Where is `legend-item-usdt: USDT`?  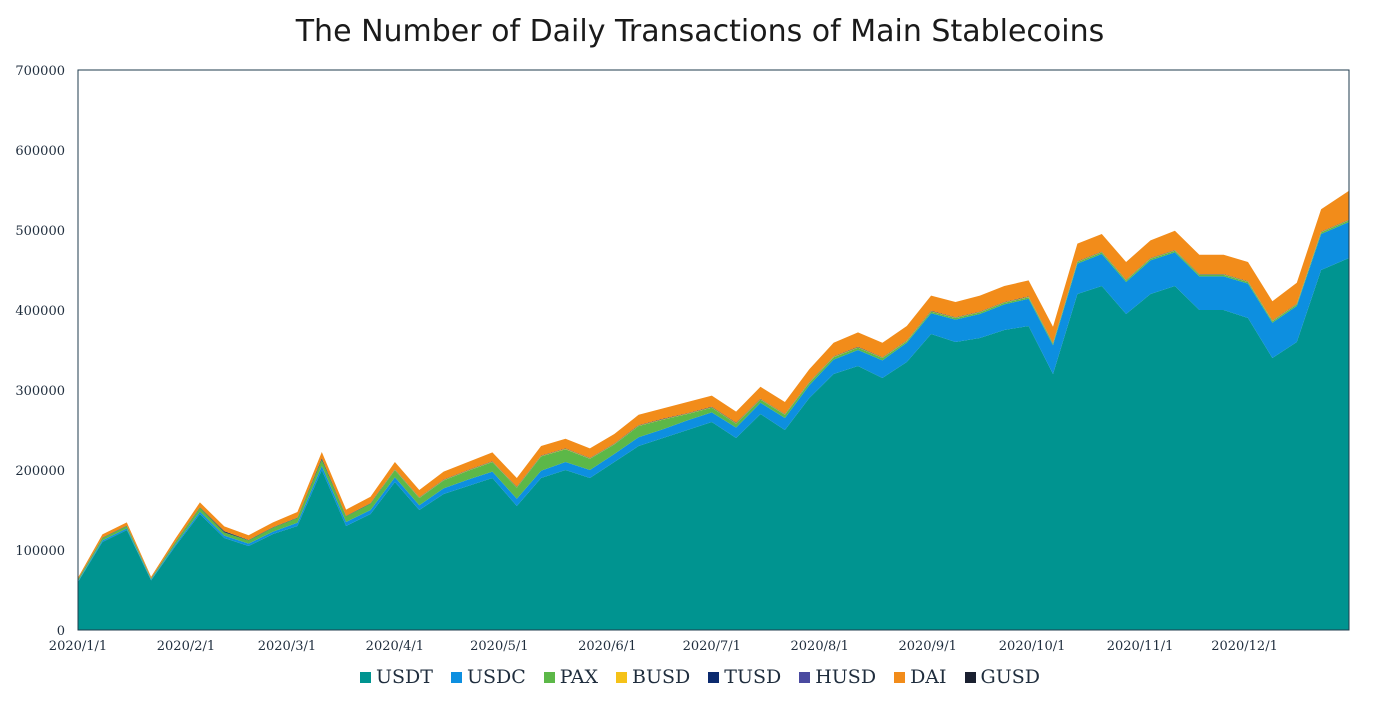 legend-item-usdt: USDT is located at coordinates (396, 677).